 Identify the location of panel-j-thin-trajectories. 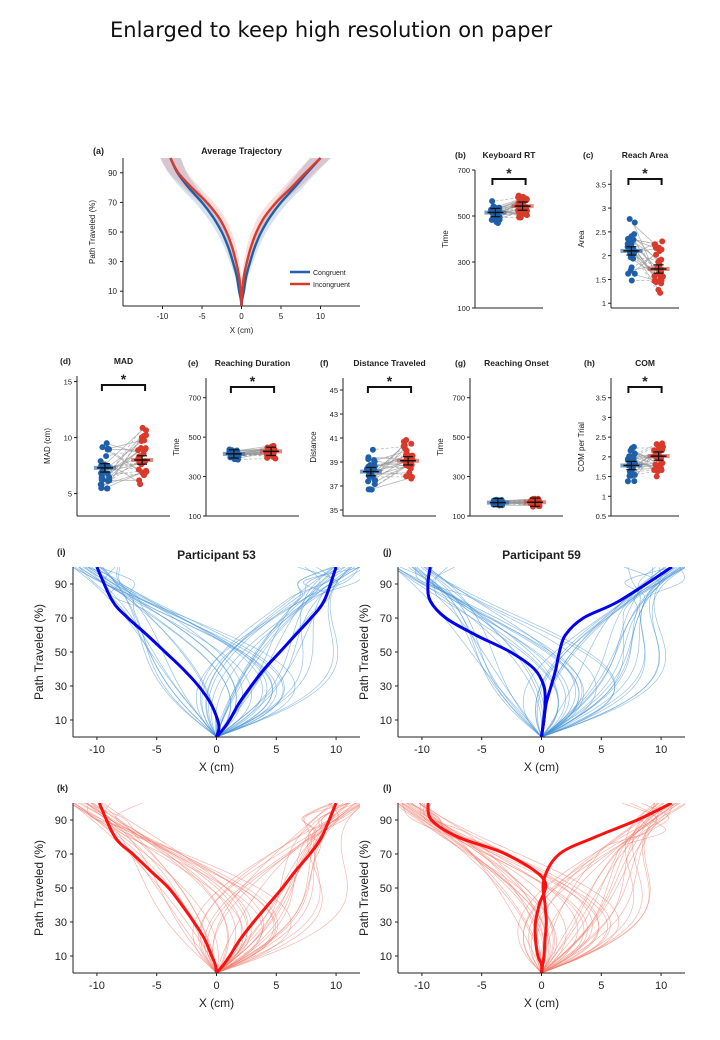
(541, 652).